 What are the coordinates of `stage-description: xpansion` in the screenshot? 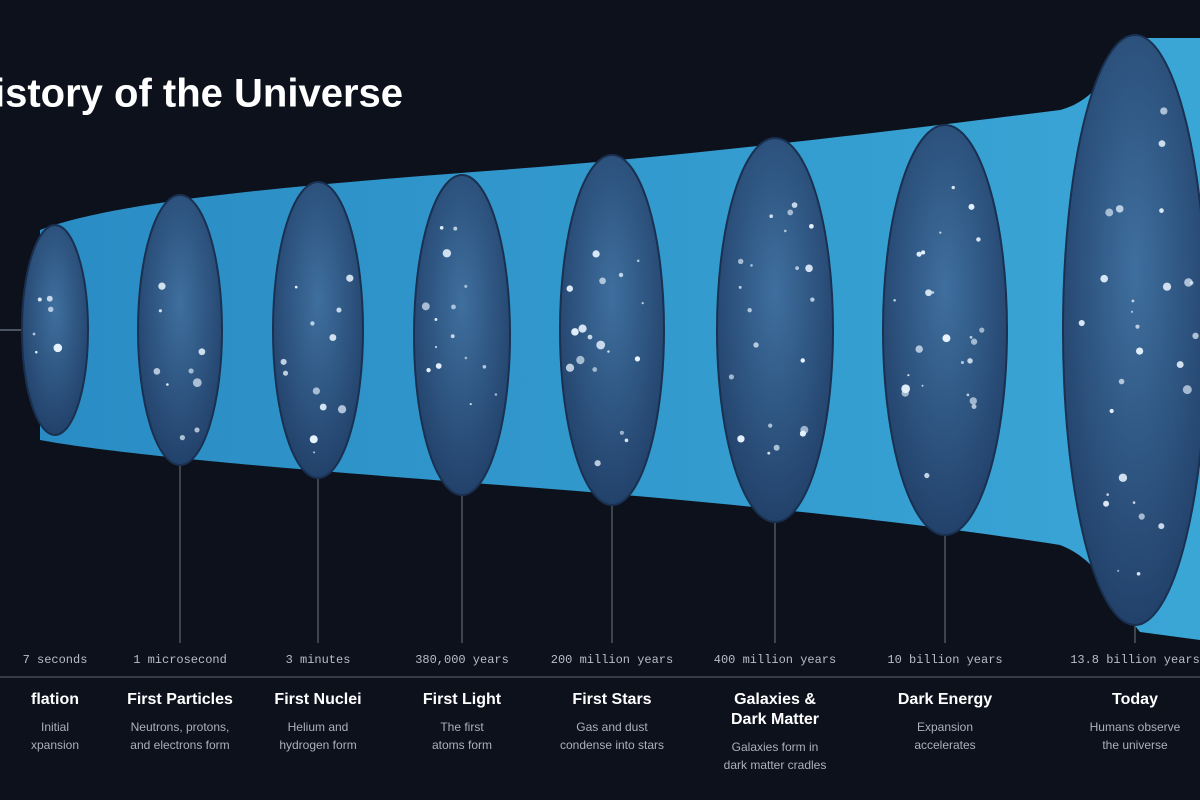 It's located at (55, 745).